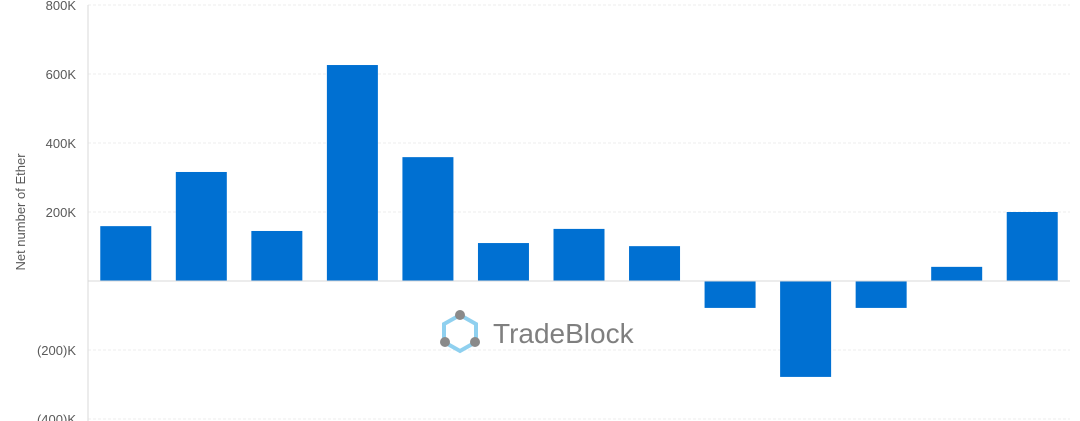 This screenshot has height=421, width=1080. I want to click on y-tick-label: 800K, so click(61, 6).